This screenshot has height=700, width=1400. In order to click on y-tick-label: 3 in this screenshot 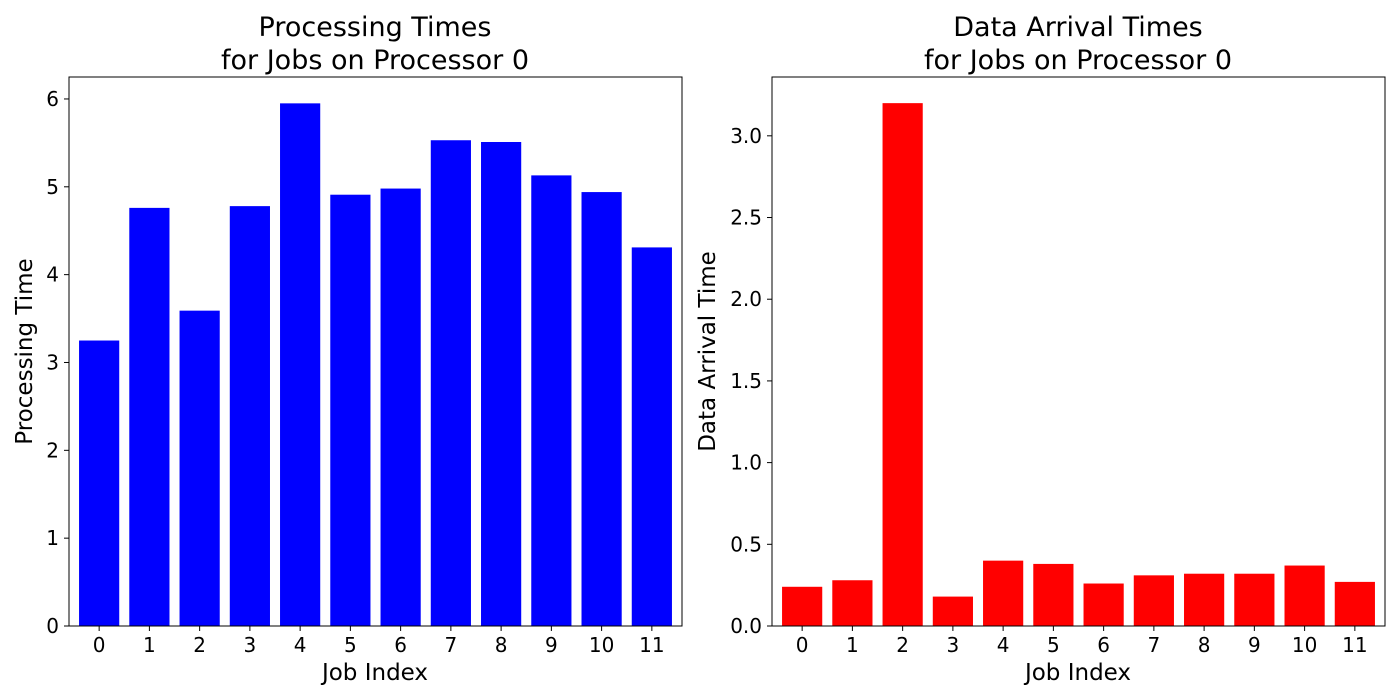, I will do `click(52, 362)`.